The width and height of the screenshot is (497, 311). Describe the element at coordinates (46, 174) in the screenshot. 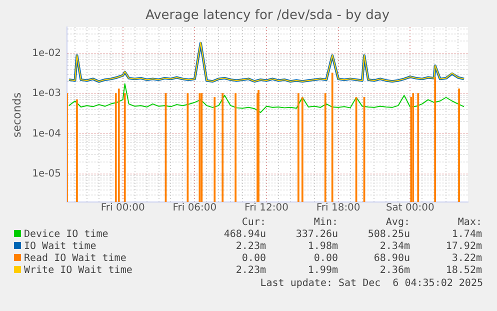

I see `y-tick-label: 1e-05` at that location.